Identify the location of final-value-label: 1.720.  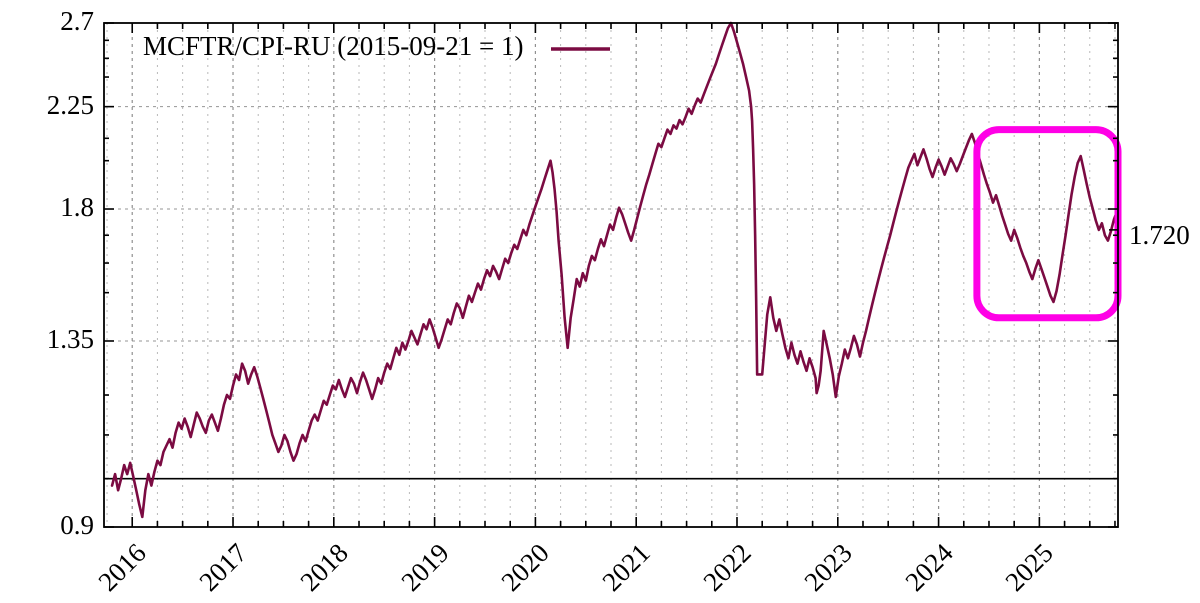
(1159, 235).